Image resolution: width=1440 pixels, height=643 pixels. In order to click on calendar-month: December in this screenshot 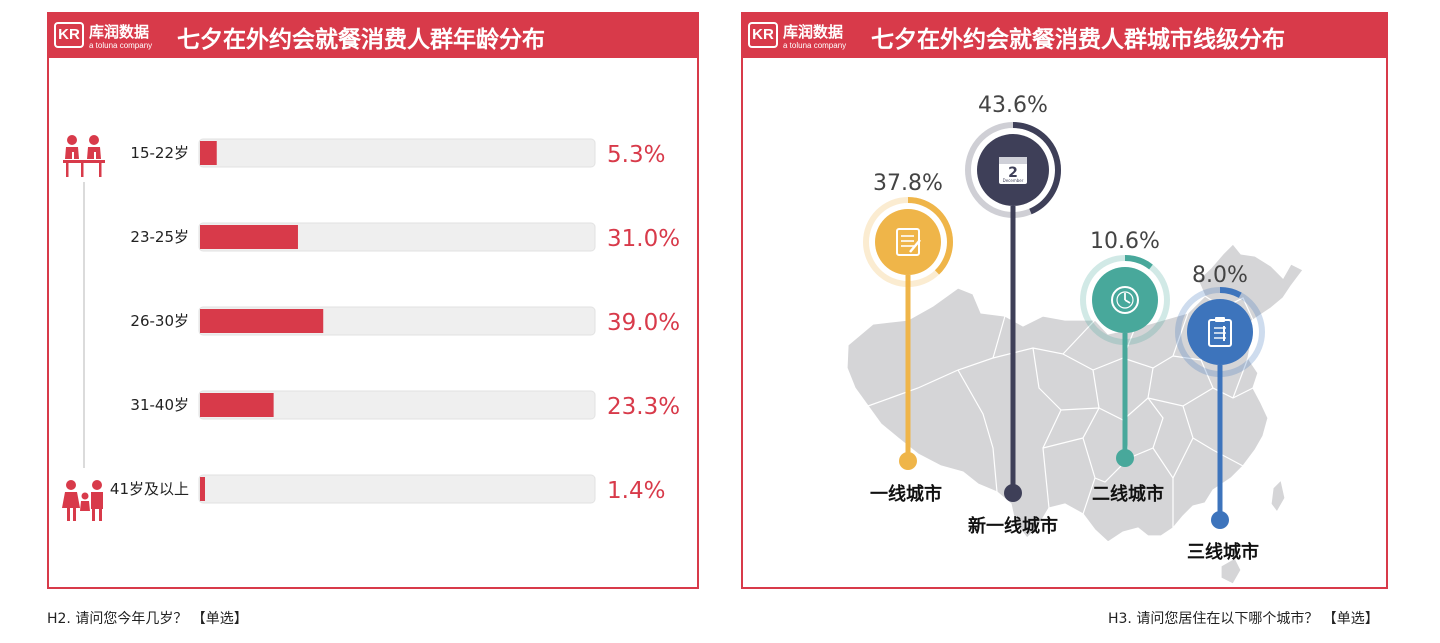, I will do `click(1013, 180)`.